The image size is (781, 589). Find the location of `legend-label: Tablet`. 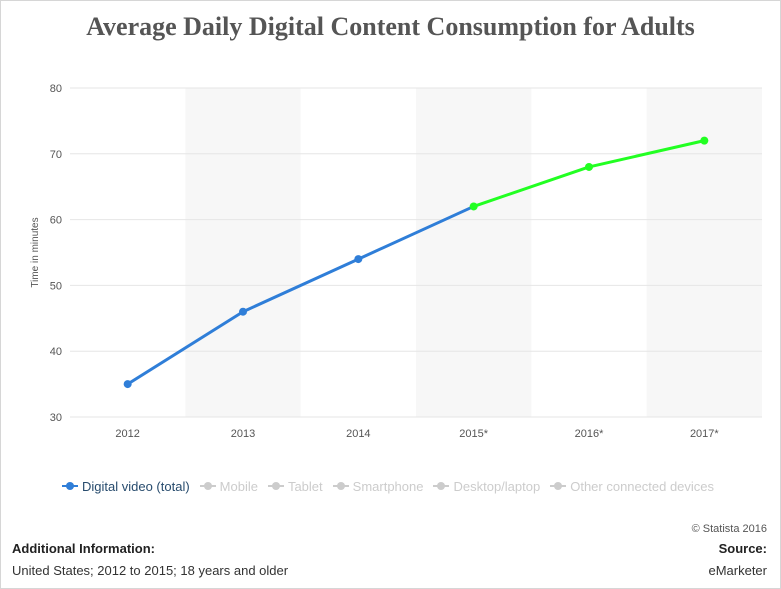

legend-label: Tablet is located at coordinates (305, 486).